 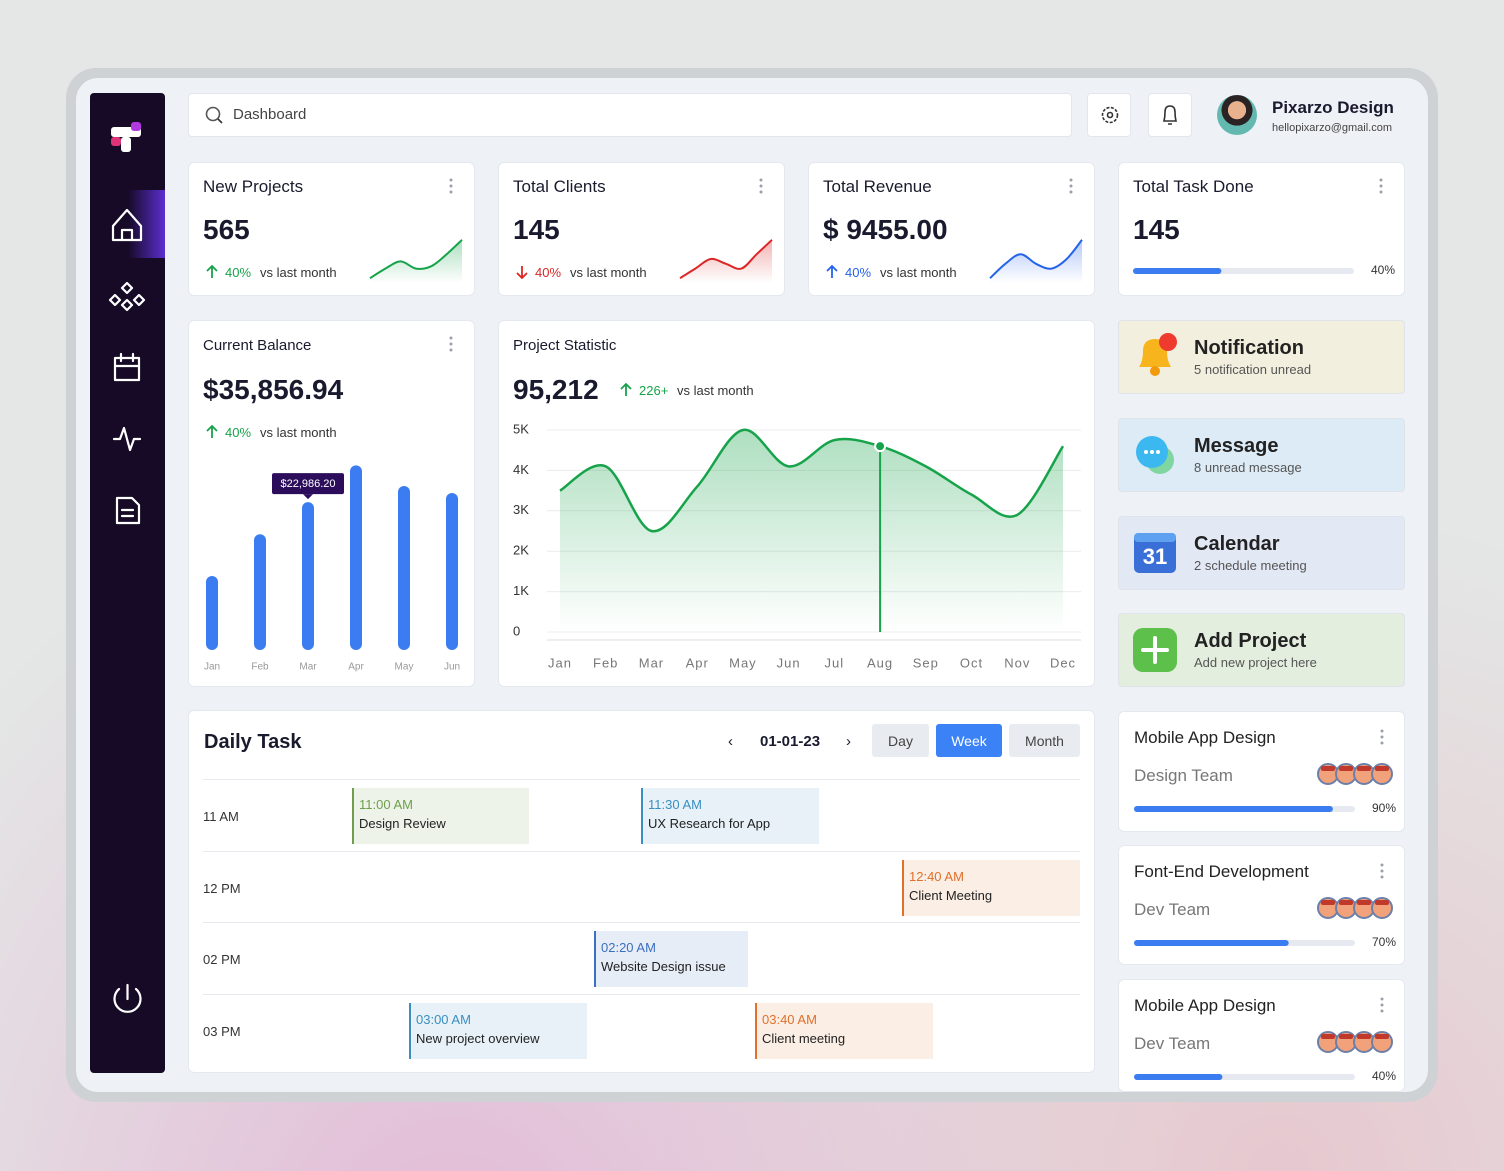 I want to click on highlight-point, so click(x=880, y=446).